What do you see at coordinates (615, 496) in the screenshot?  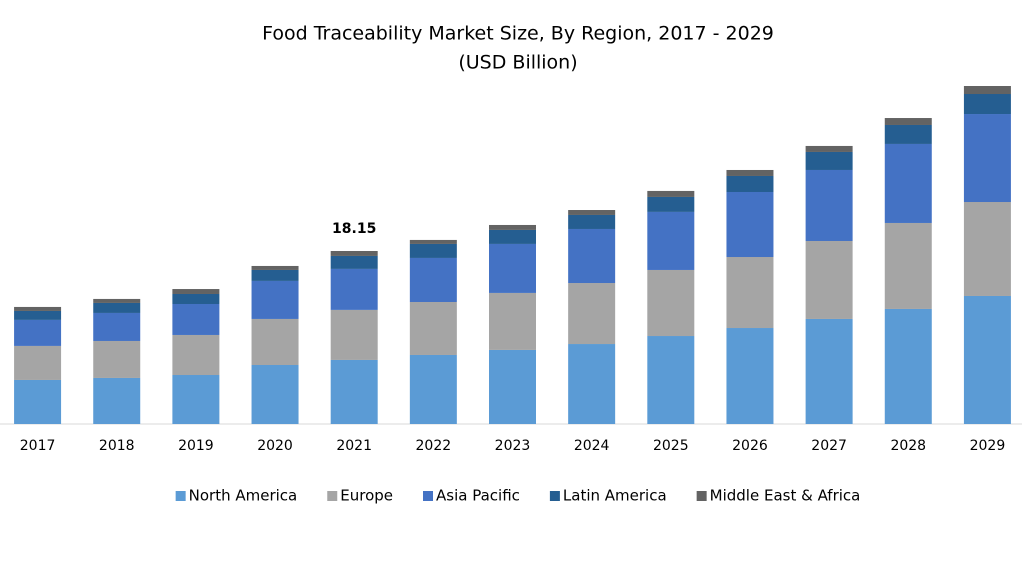 I see `legend-label: Latin America` at bounding box center [615, 496].